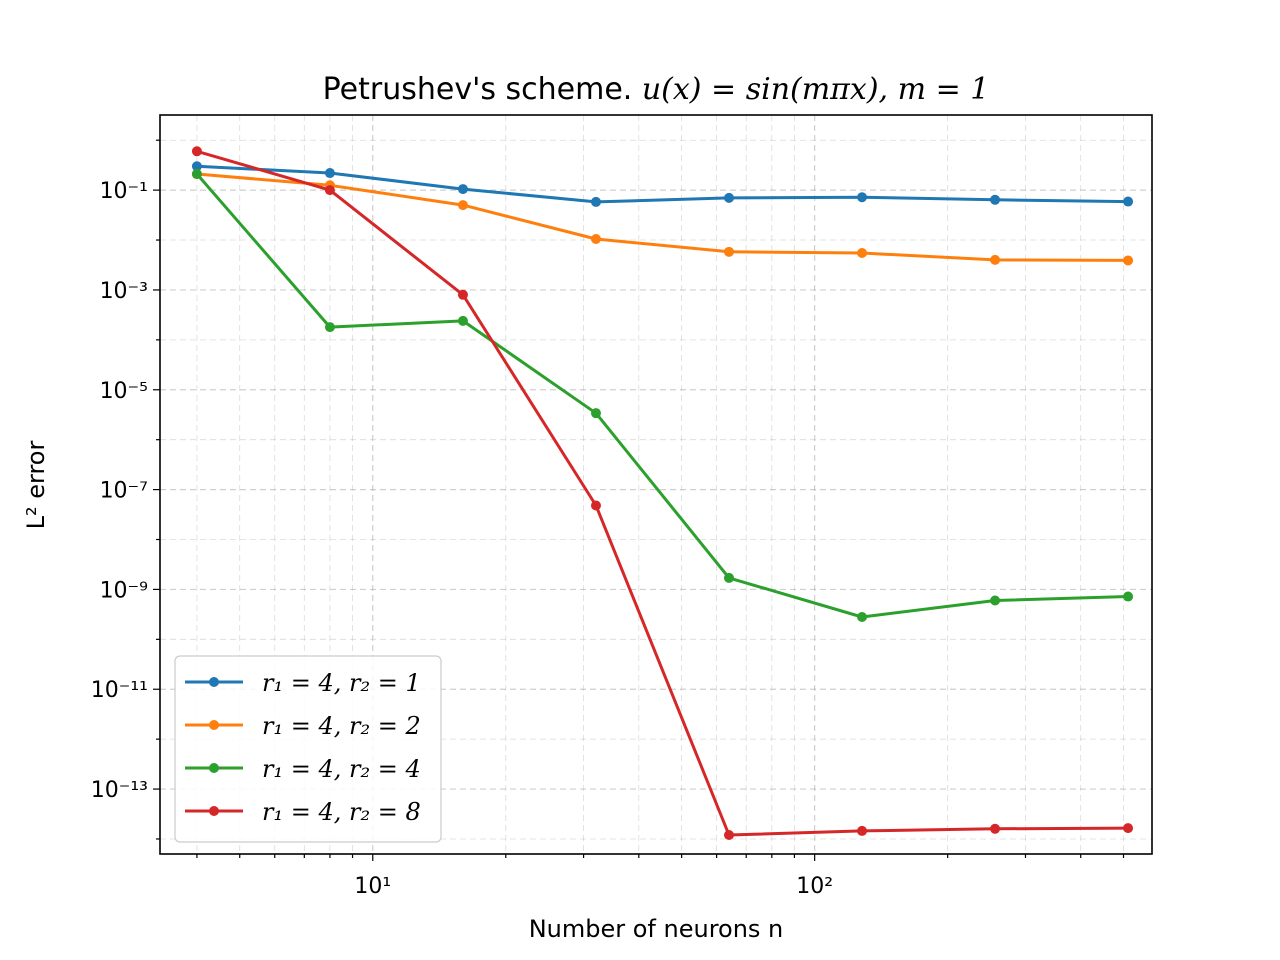  Describe the element at coordinates (656, 929) in the screenshot. I see `x-axis-label: Number of neurons n` at that location.